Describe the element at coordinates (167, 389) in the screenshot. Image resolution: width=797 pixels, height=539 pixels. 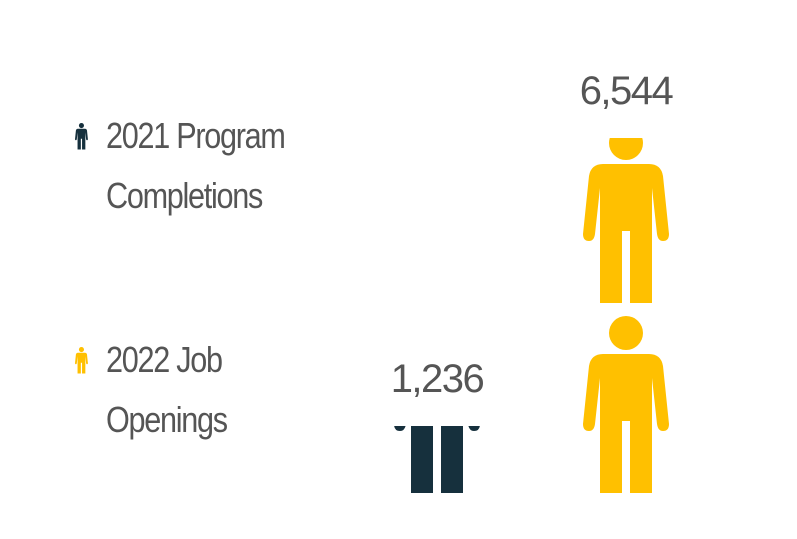
I see `legend-label: 2022 Job Openings` at that location.